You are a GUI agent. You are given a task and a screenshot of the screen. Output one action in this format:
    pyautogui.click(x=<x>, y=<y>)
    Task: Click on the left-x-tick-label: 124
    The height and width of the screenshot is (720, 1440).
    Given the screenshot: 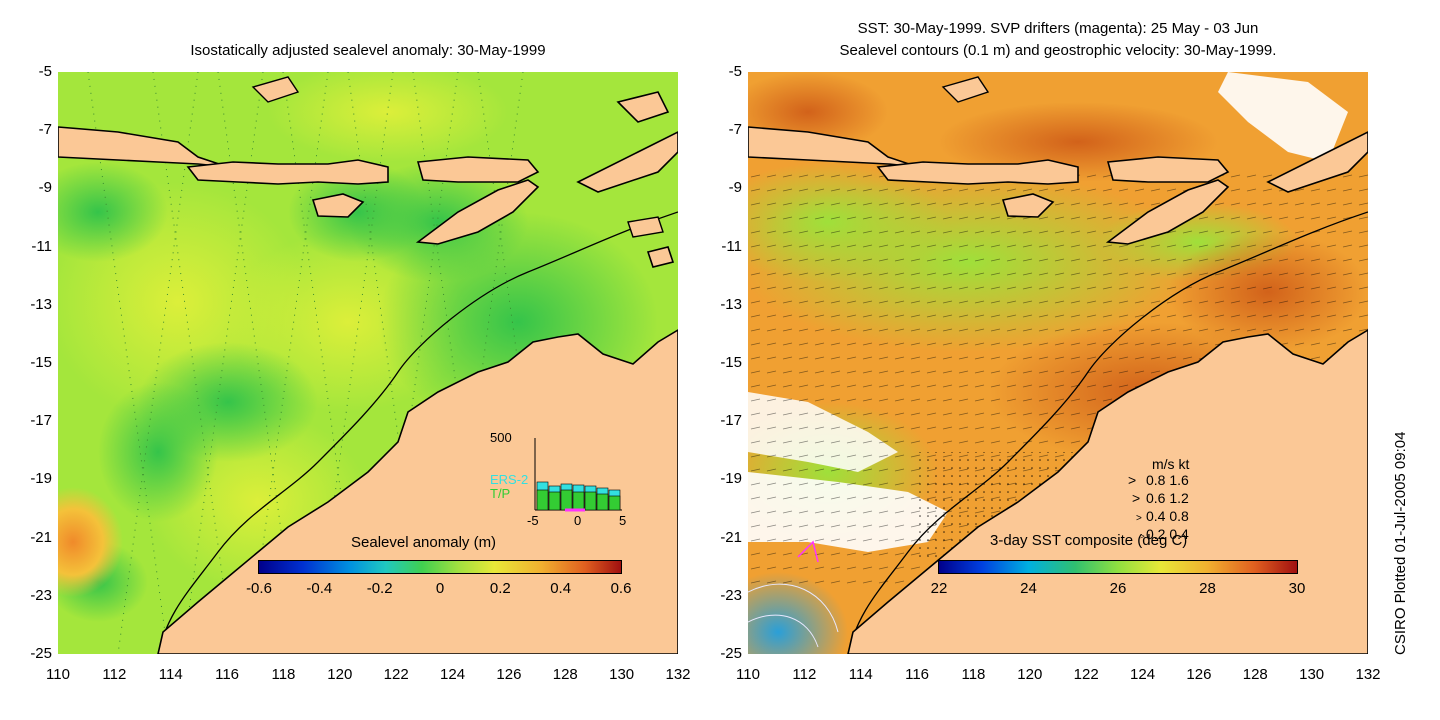 What is the action you would take?
    pyautogui.click(x=453, y=674)
    